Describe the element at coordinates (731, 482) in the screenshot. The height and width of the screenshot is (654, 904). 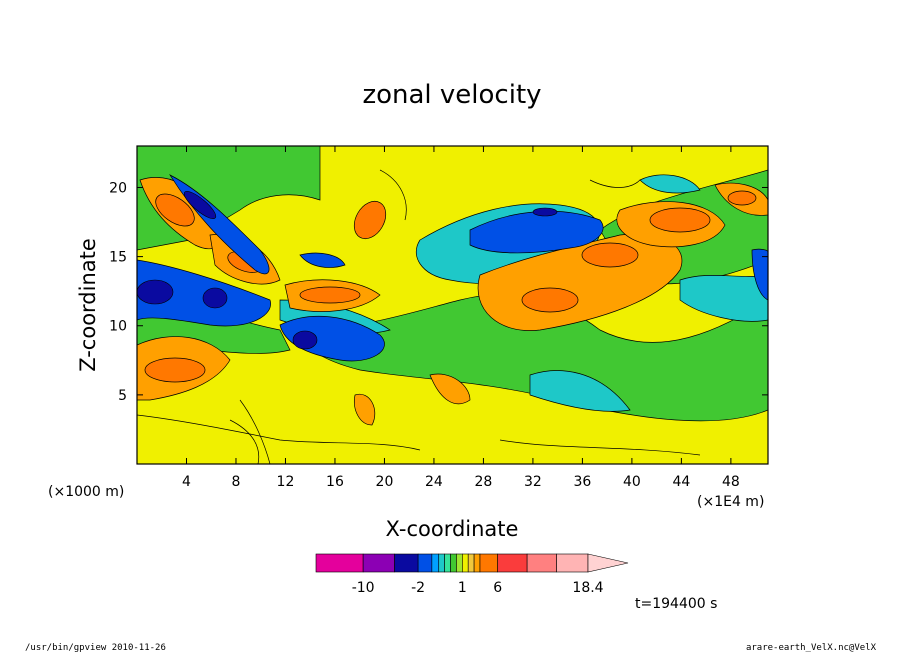
I see `x-tick-label: 48` at that location.